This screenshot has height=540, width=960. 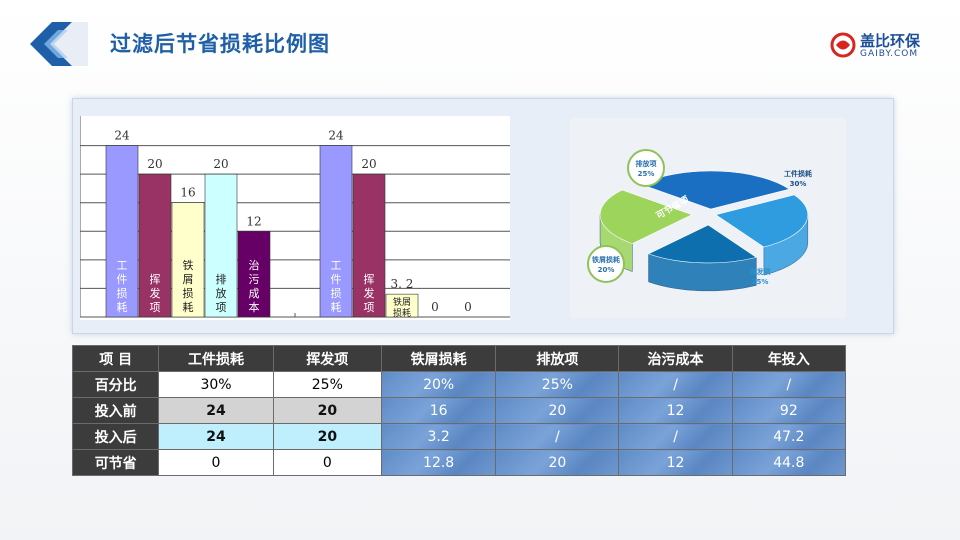 I want to click on table-header-cell: 项 目, so click(x=115, y=358).